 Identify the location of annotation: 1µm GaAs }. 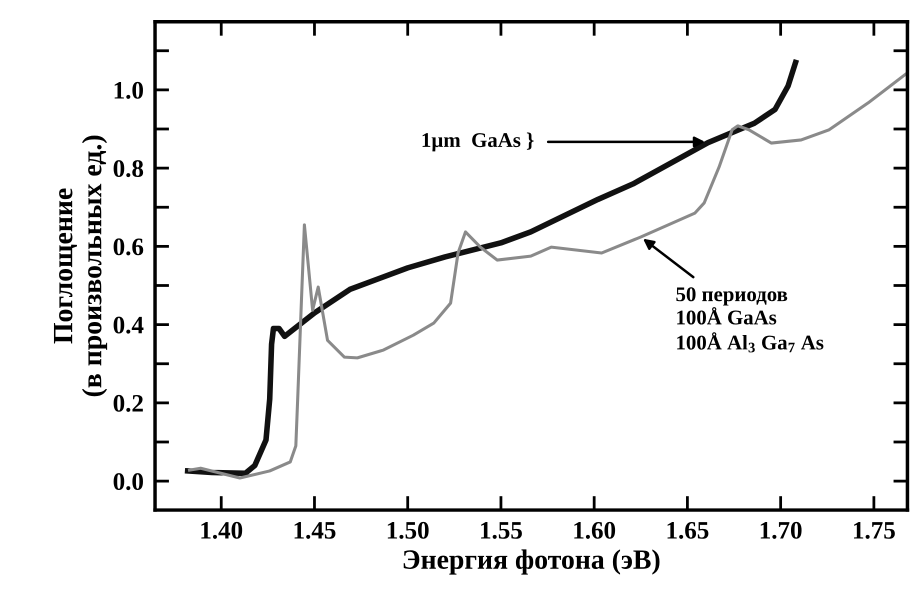
(478, 142).